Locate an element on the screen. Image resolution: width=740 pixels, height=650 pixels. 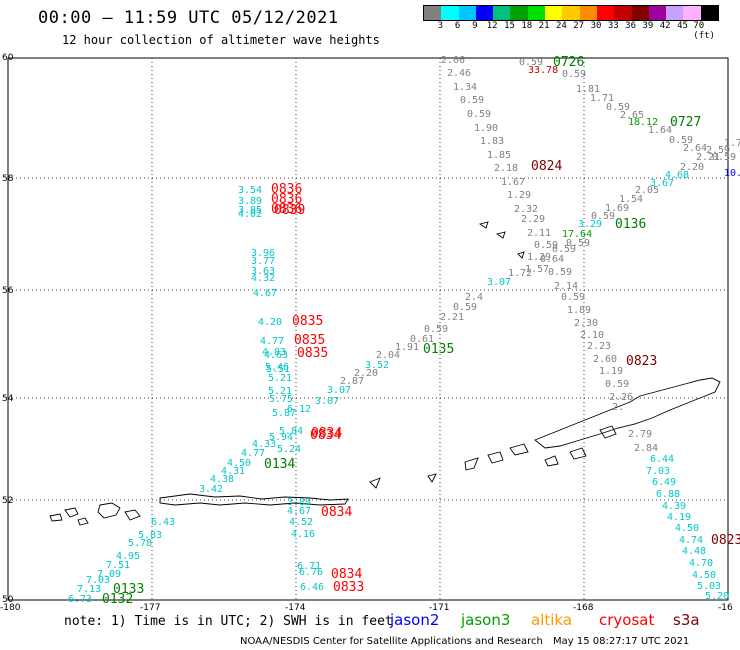
wave-height-label: 2.32 is located at coordinates (526, 209).